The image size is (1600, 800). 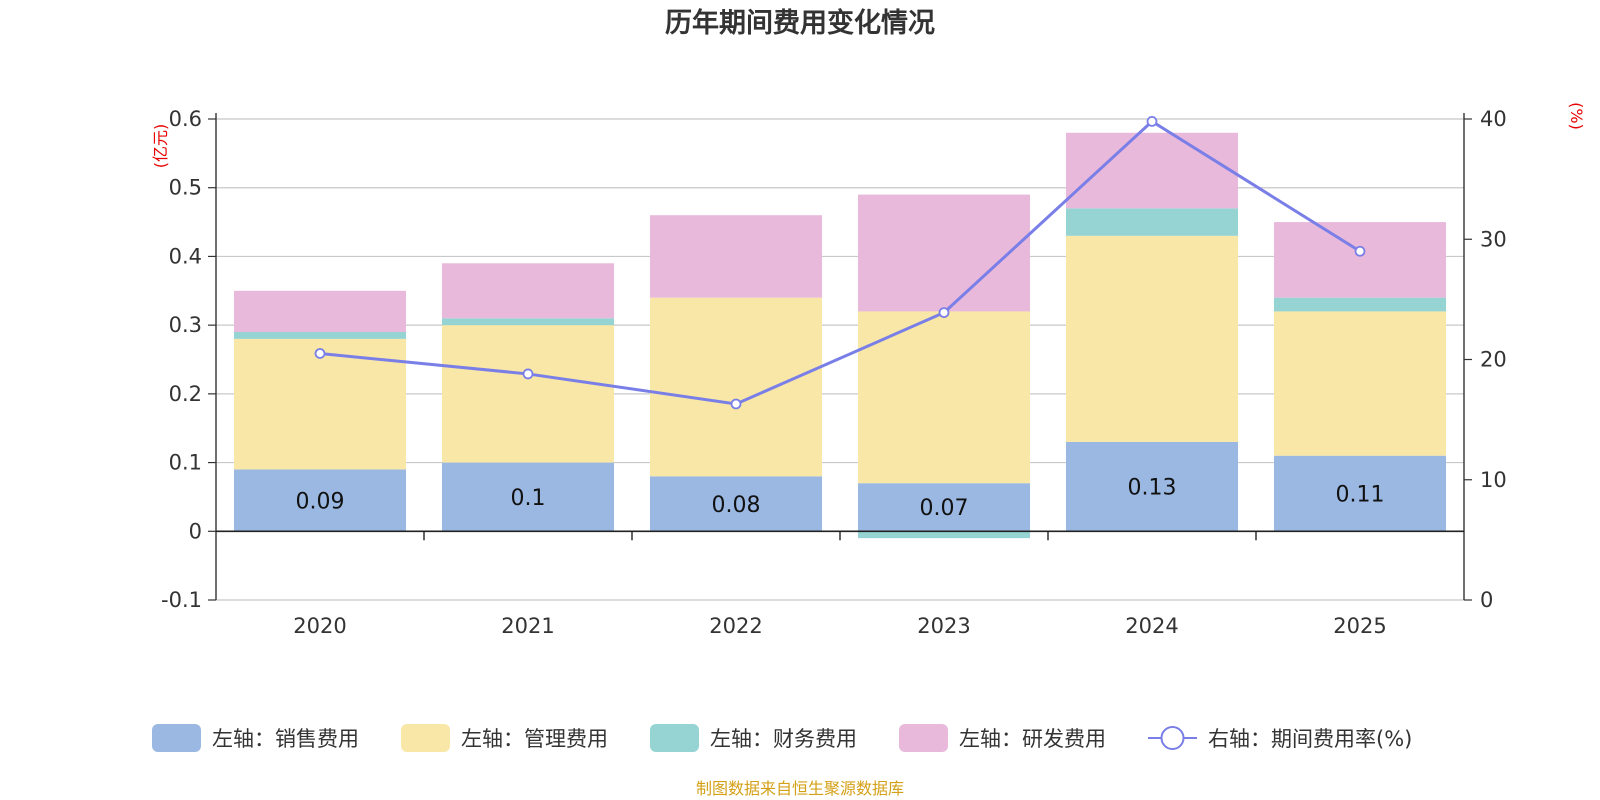 I want to click on left-tick-label: -0.1, so click(x=181, y=600).